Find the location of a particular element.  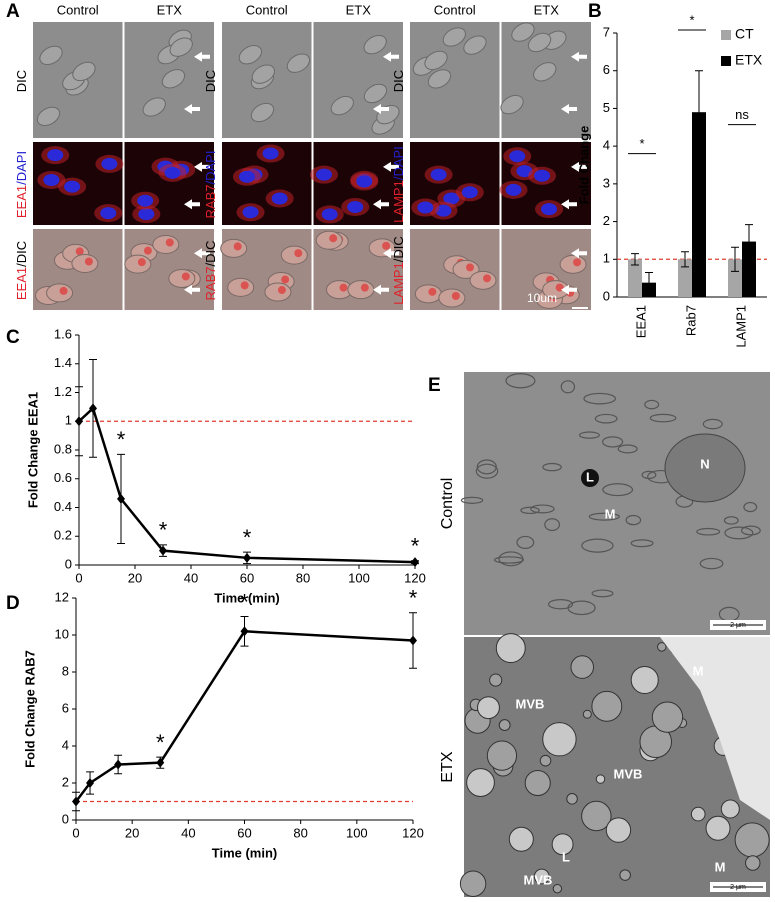

y-tick-label: 12 is located at coordinates (62, 596).